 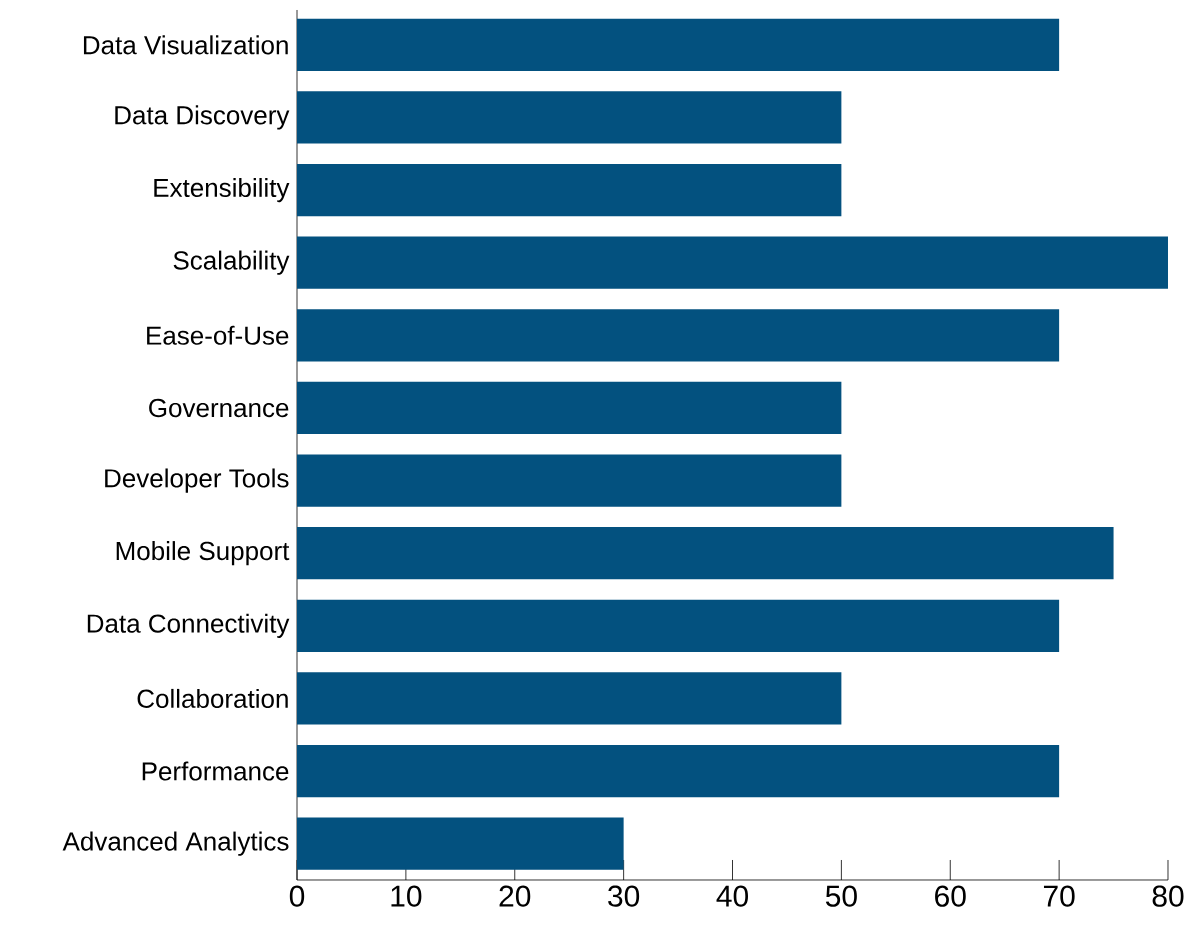 What do you see at coordinates (406, 896) in the screenshot?
I see `x-tick-label: 10` at bounding box center [406, 896].